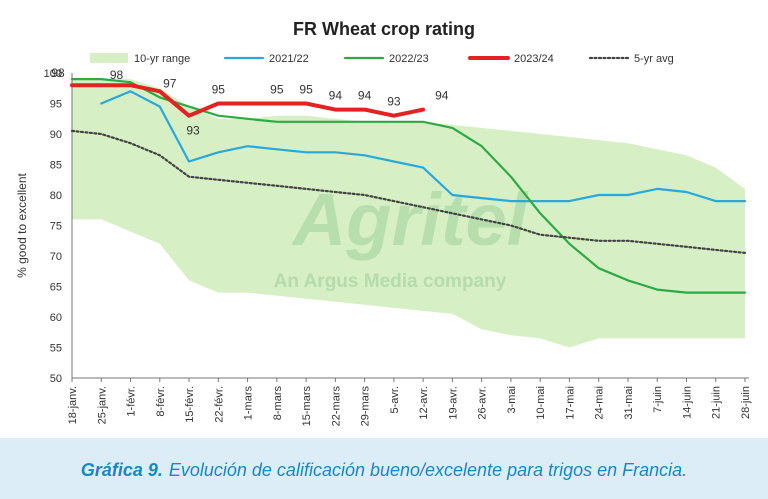 This screenshot has width=768, height=499. I want to click on x-tick-label: 17-mai, so click(570, 403).